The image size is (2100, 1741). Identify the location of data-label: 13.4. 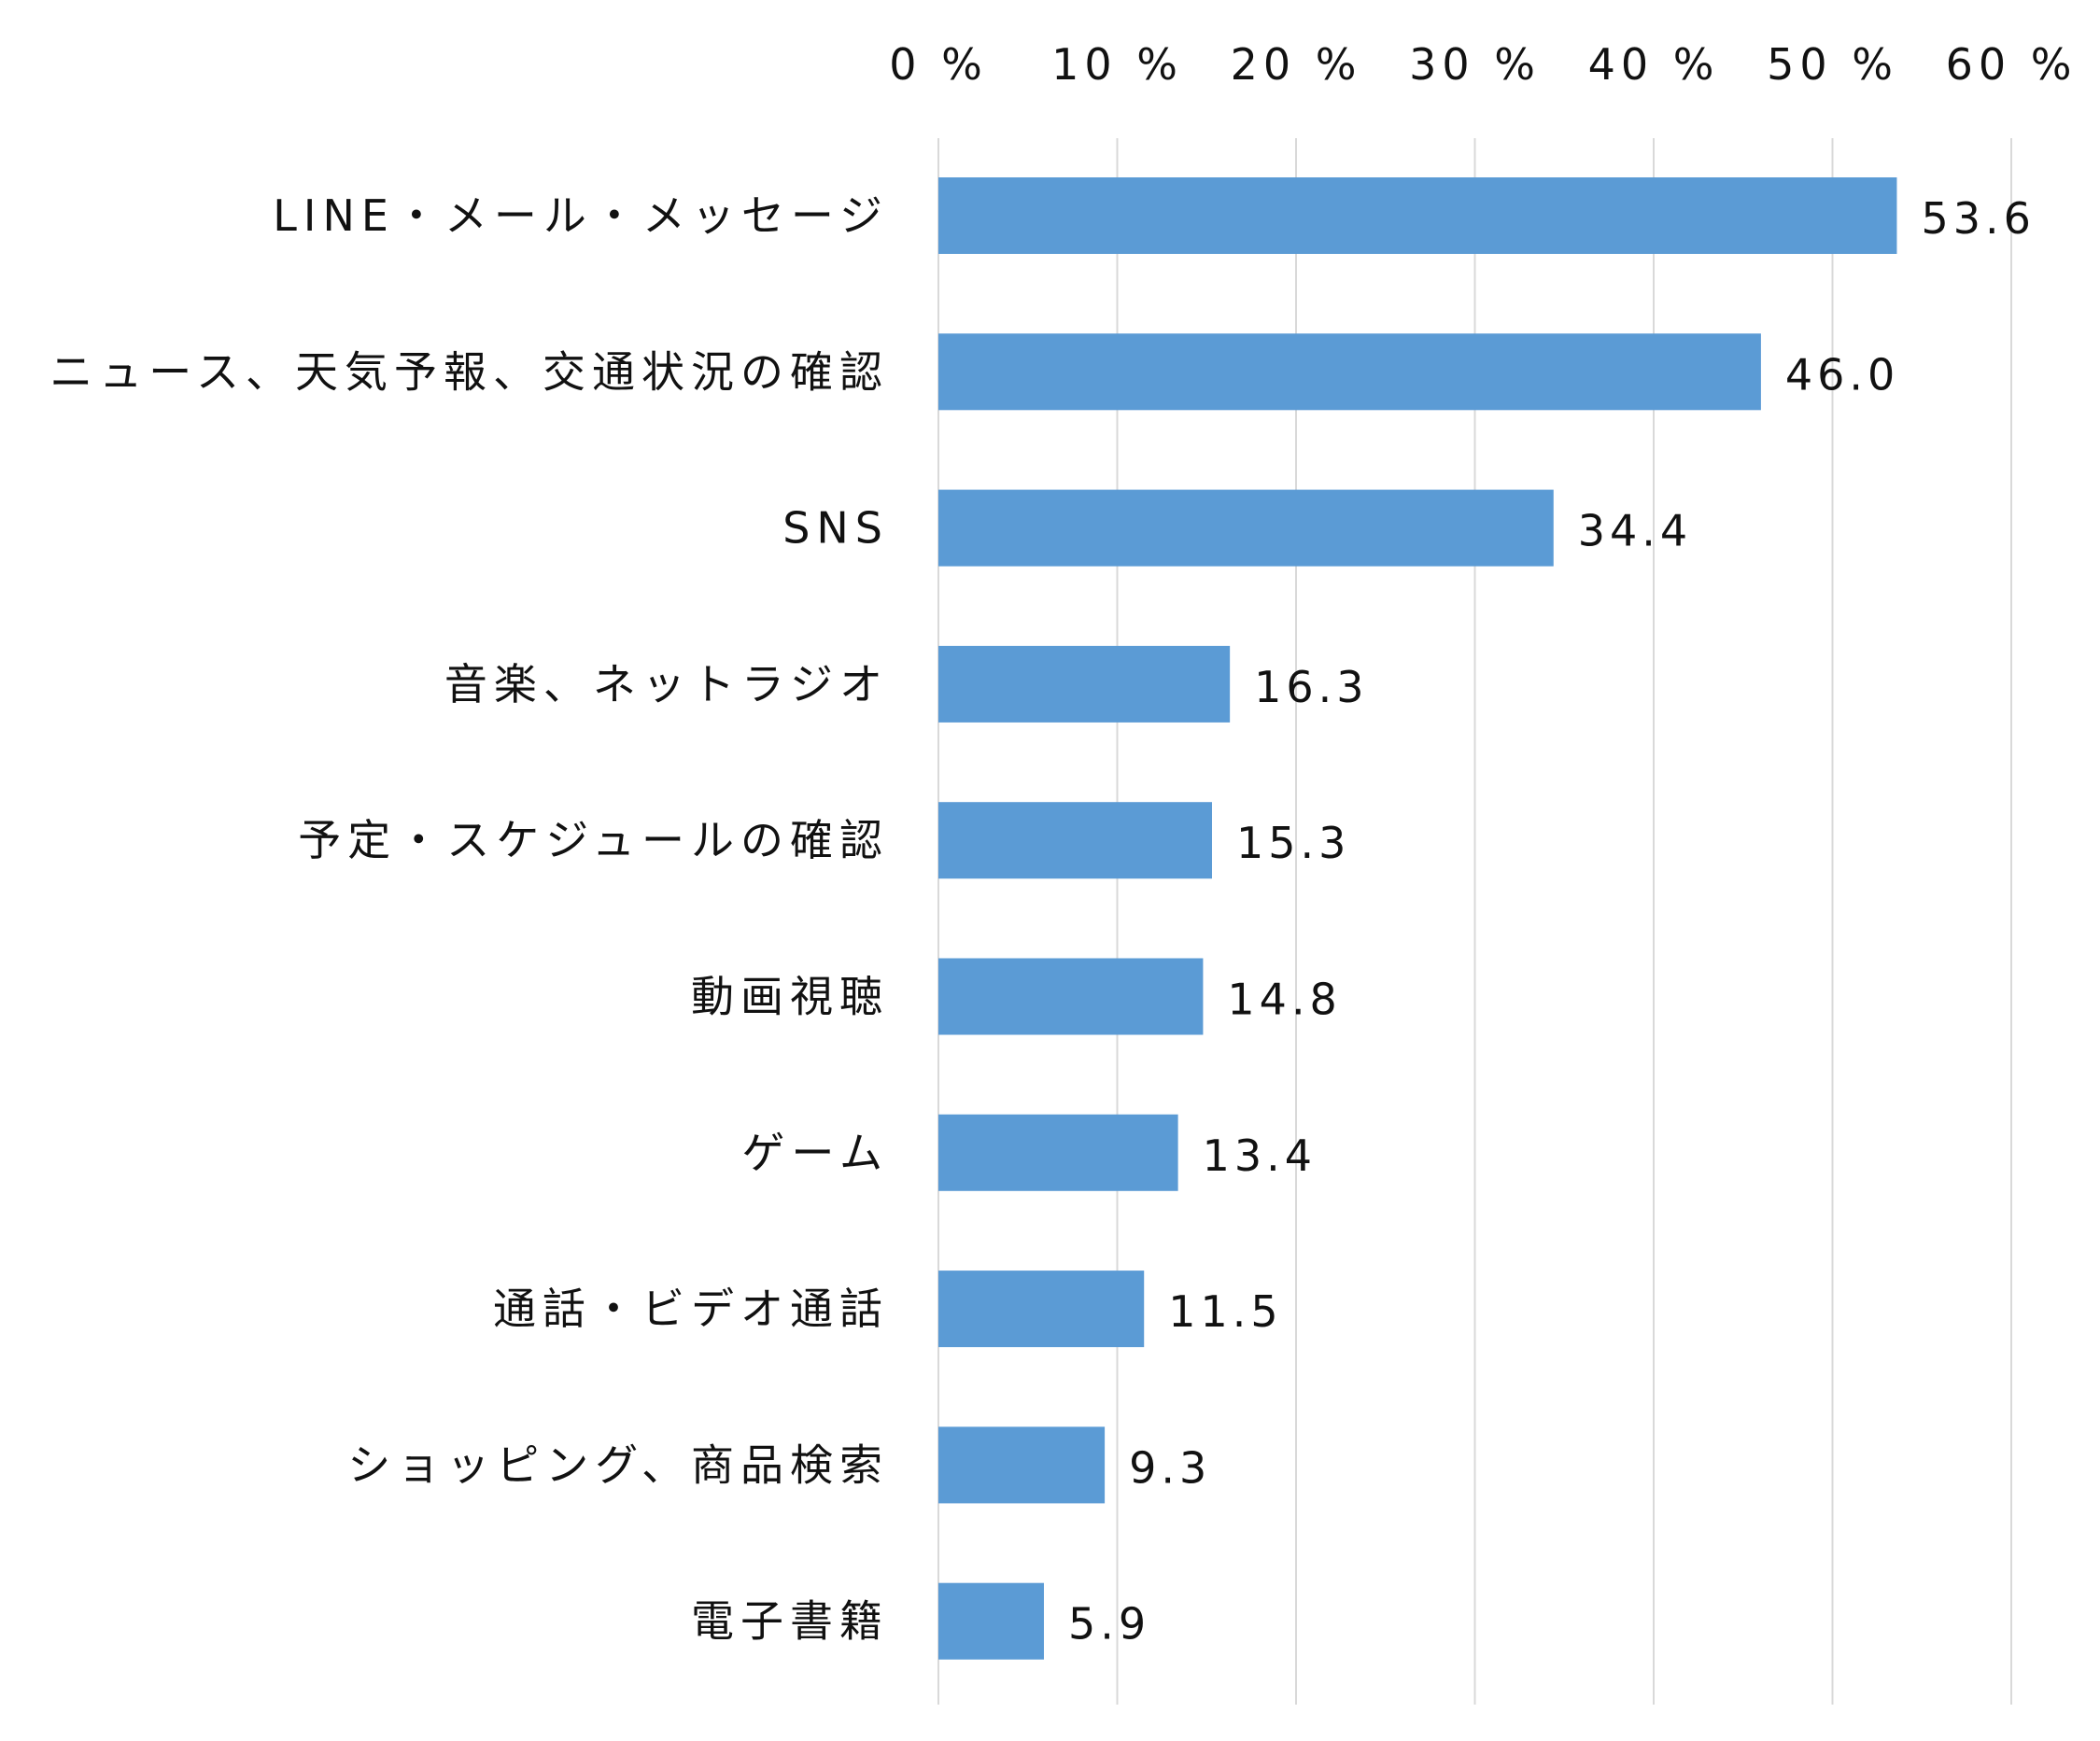
(1260, 1155).